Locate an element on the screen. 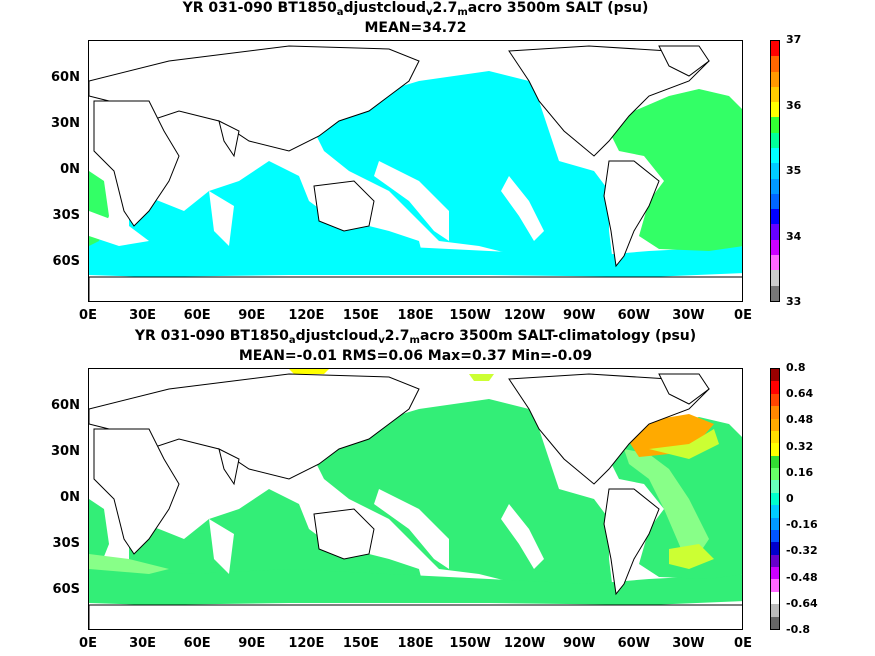 Image resolution: width=875 pixels, height=656 pixels. colorbar-tick-label: 35 is located at coordinates (794, 170).